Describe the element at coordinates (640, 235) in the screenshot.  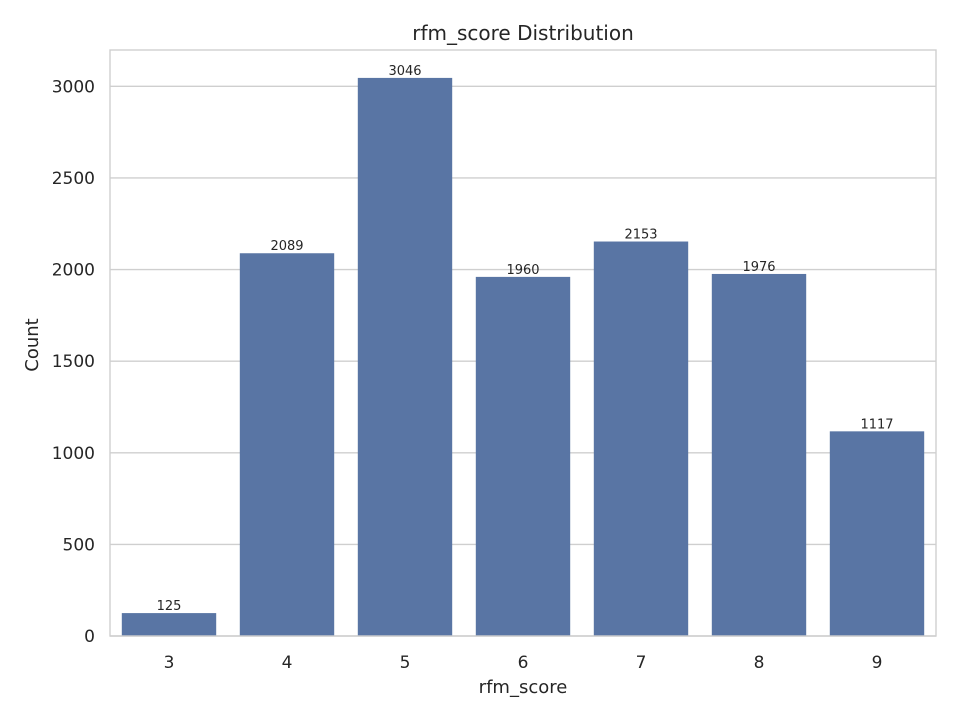
I see `data-label-7: 2153` at that location.